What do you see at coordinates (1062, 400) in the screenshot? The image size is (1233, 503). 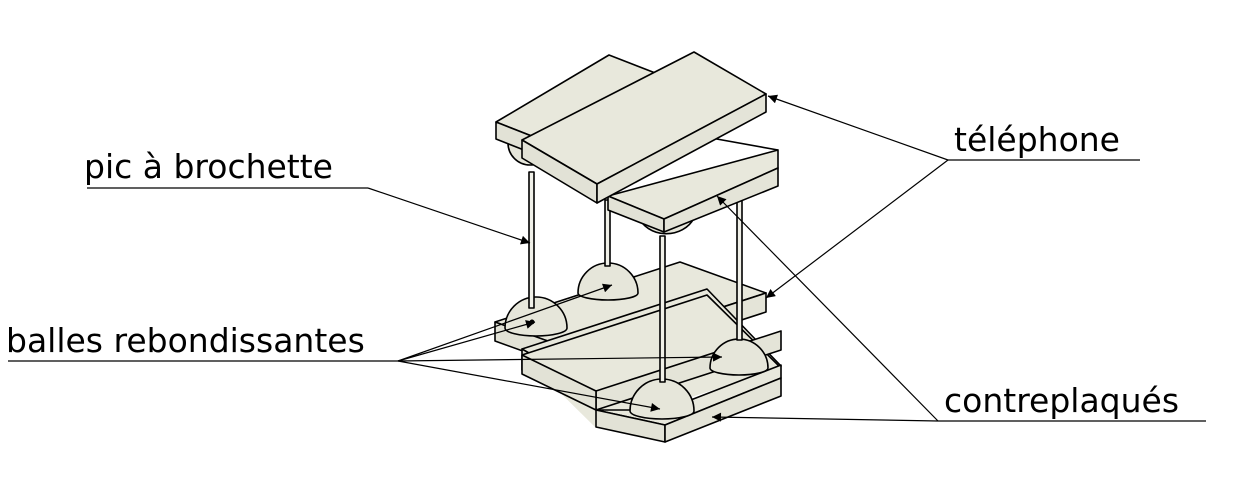 I see `label-plywood: contreplaqués` at bounding box center [1062, 400].